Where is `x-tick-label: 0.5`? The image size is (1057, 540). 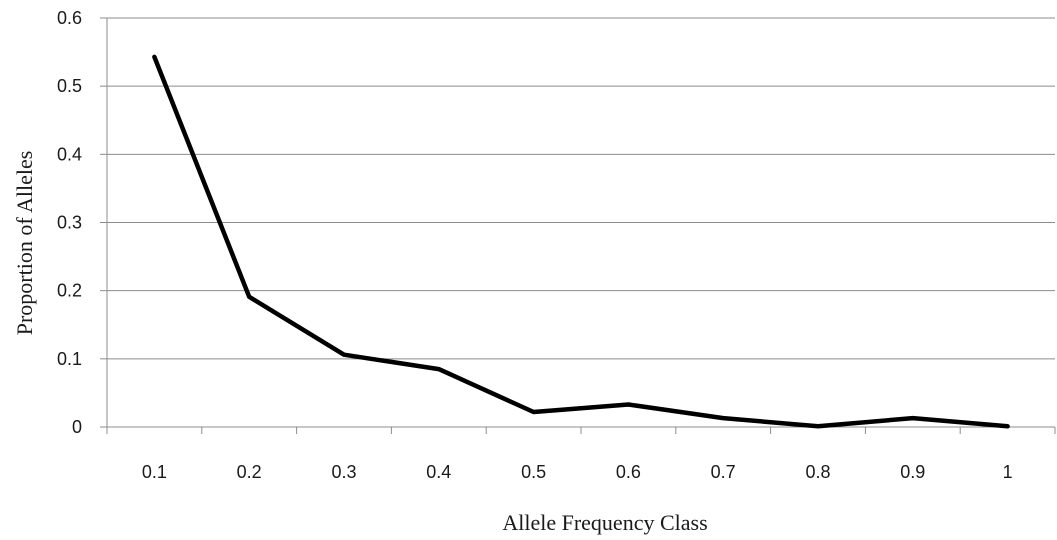
x-tick-label: 0.5 is located at coordinates (533, 472).